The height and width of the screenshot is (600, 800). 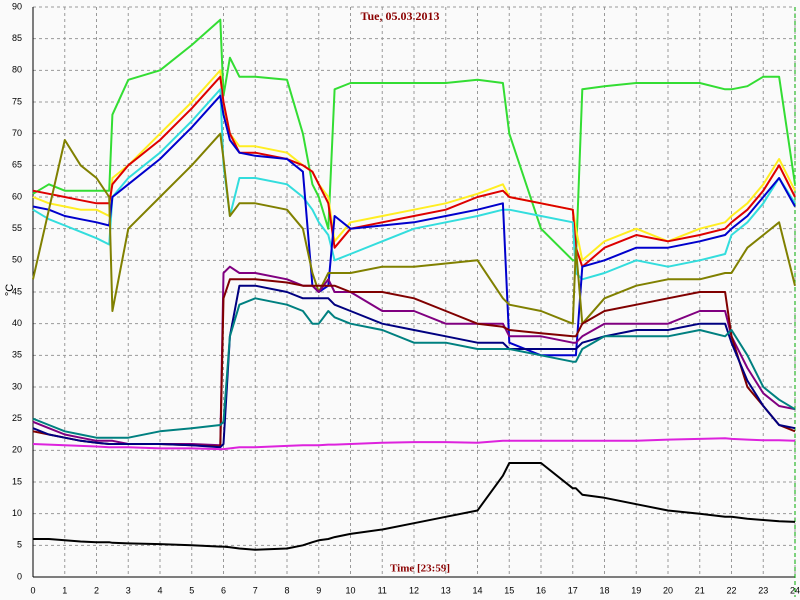 I want to click on y-tick-label: 60, so click(x=17, y=196).